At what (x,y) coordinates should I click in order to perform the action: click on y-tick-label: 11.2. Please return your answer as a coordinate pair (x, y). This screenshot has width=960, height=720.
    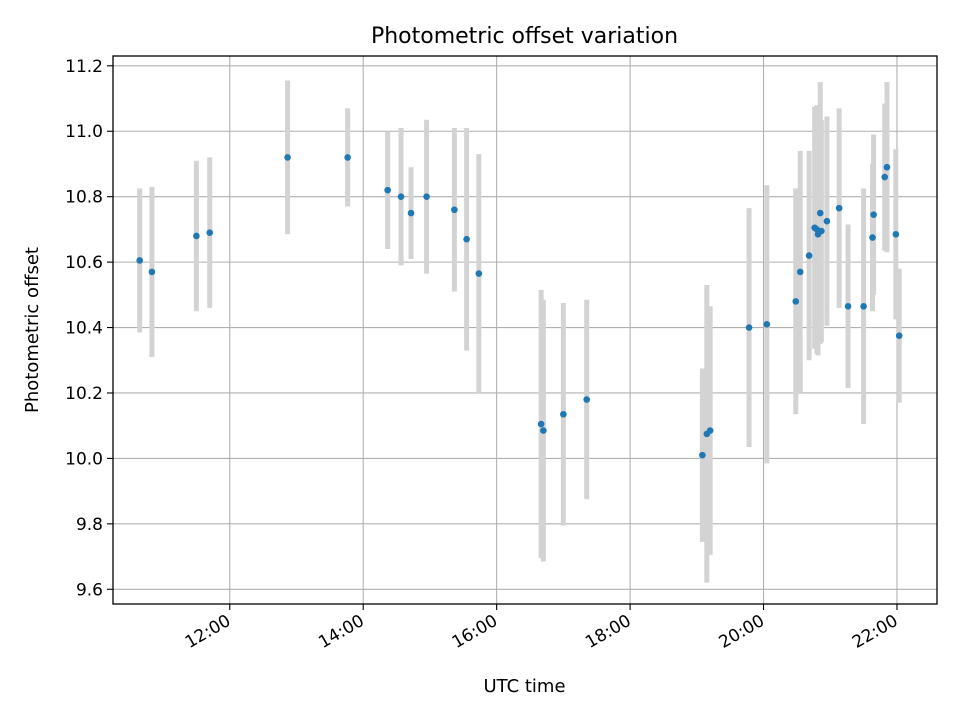
    Looking at the image, I should click on (84, 67).